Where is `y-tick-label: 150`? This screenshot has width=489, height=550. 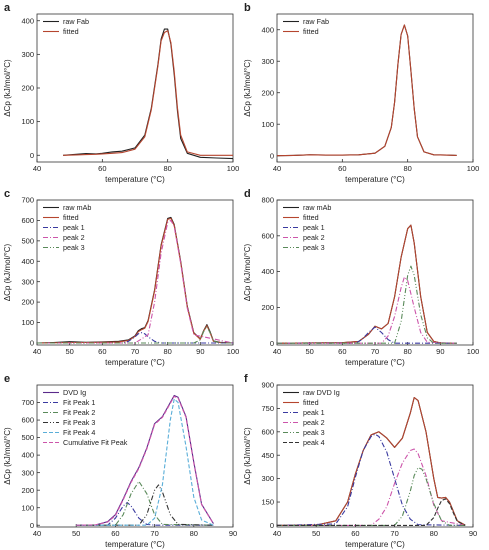
y-tick-label: 150 is located at coordinates (267, 502).